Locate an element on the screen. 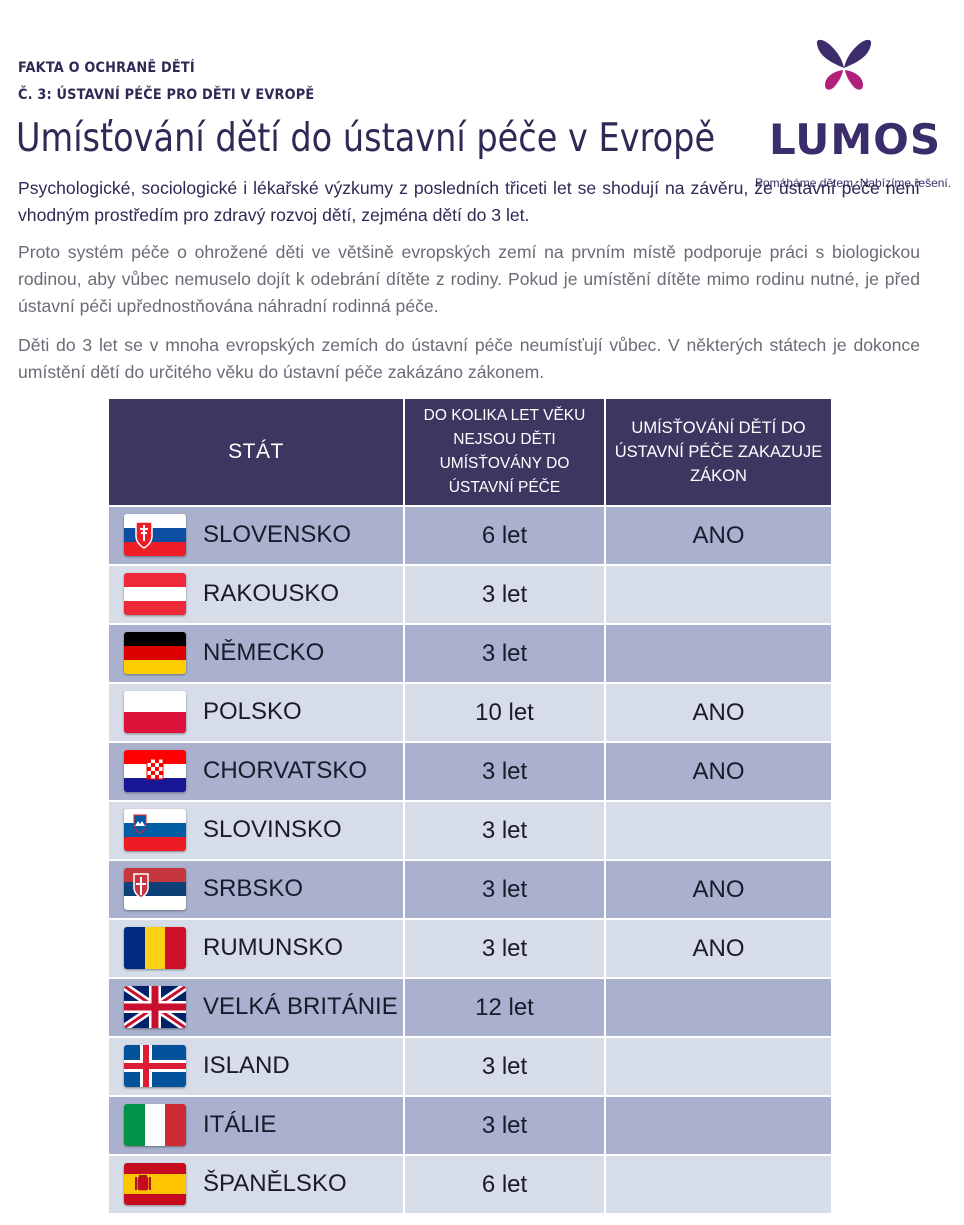 The width and height of the screenshot is (964, 1225). table-row: RAKOUSKO 3 let is located at coordinates (470, 594).